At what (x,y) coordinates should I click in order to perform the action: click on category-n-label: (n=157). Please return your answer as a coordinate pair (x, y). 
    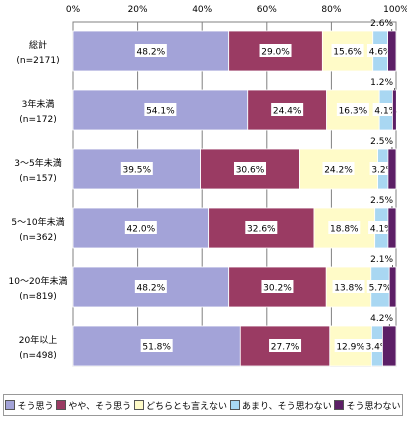
    Looking at the image, I should click on (37, 179).